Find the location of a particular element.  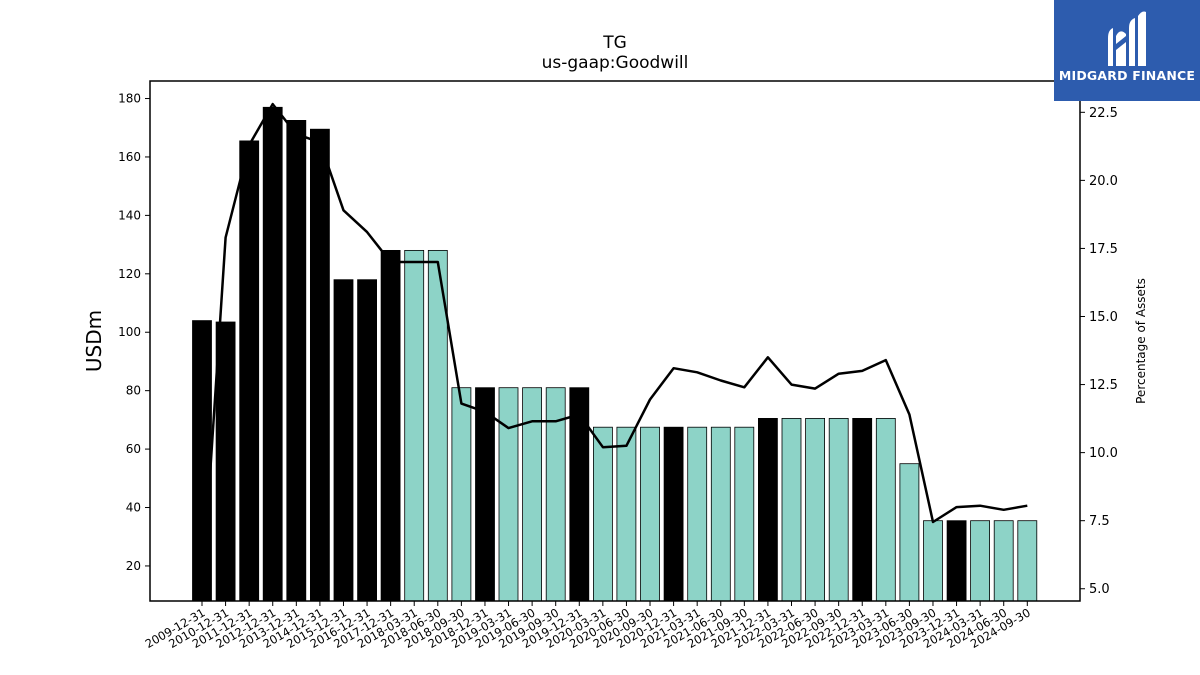

y-tick-label: 40 is located at coordinates (133, 508).